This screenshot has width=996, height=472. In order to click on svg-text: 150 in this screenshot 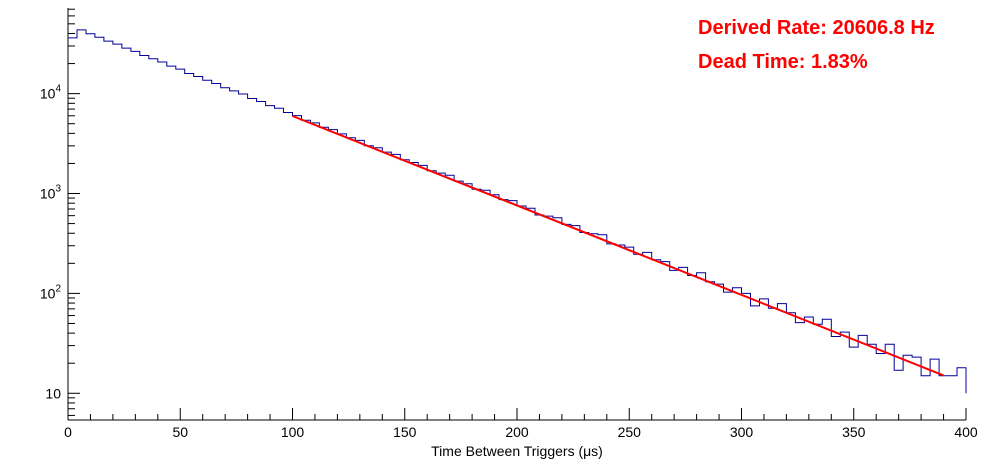, I will do `click(405, 432)`.